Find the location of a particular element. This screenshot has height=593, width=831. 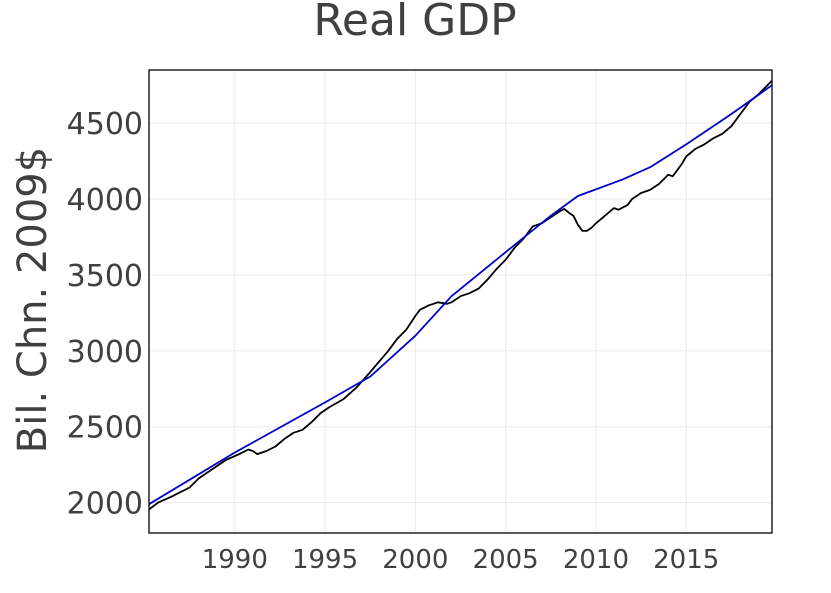

y-tick-label: 4500 is located at coordinates (105, 124).